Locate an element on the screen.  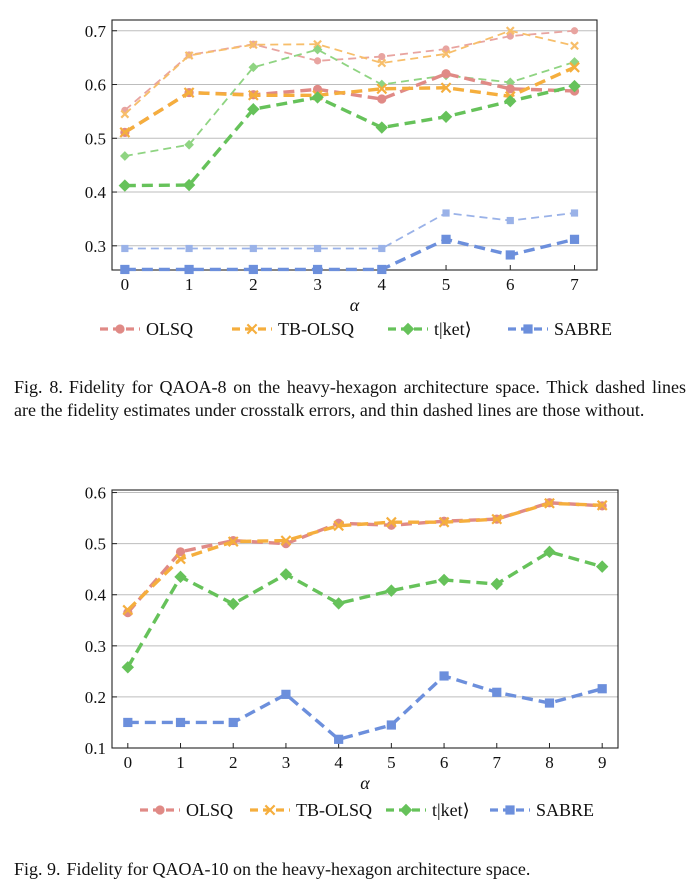
fig8-x-axis-label: α is located at coordinates (355, 305).